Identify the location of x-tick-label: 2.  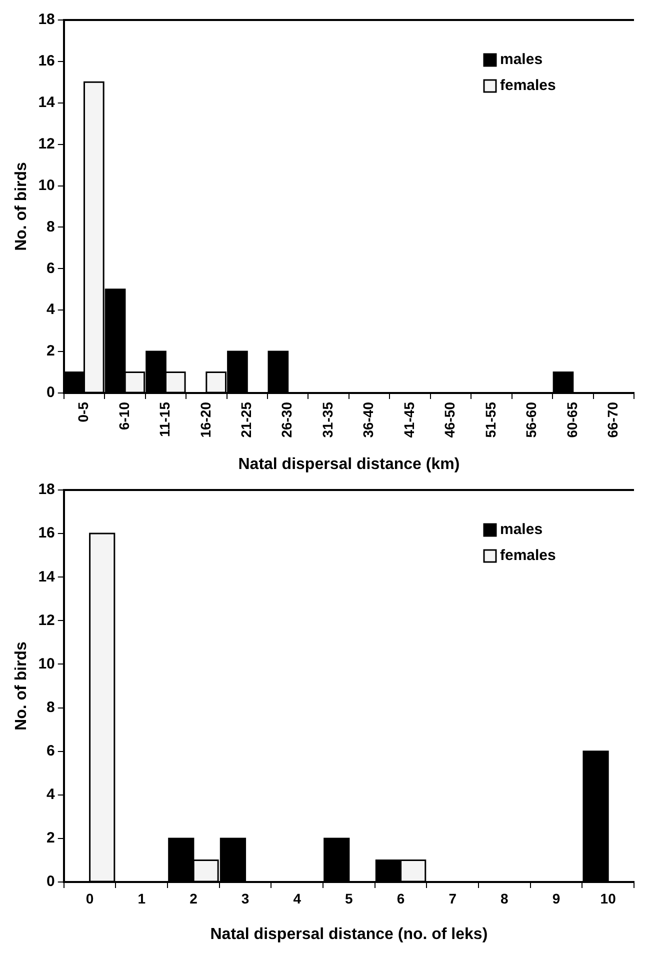
(194, 898).